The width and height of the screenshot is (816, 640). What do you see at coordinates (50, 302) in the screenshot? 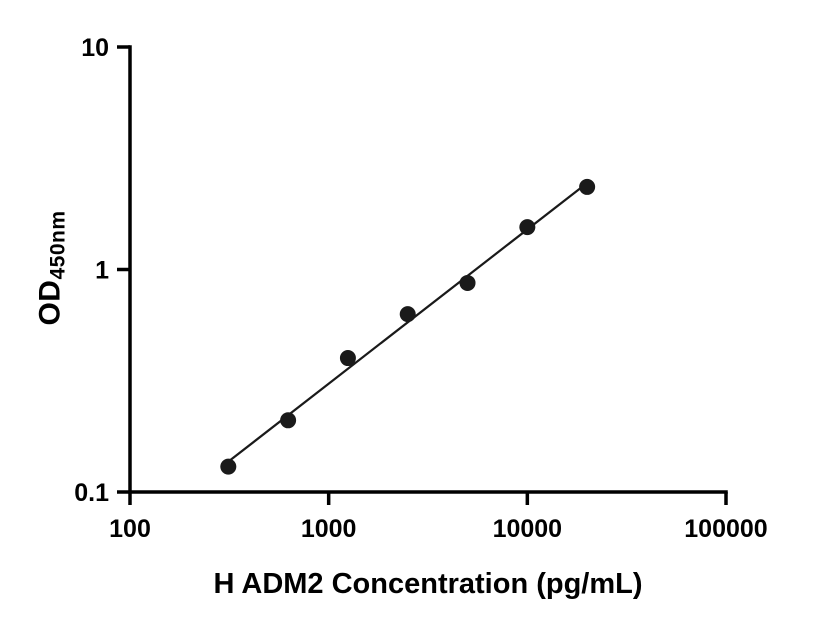
I see `y-axis-title-main: OD` at bounding box center [50, 302].